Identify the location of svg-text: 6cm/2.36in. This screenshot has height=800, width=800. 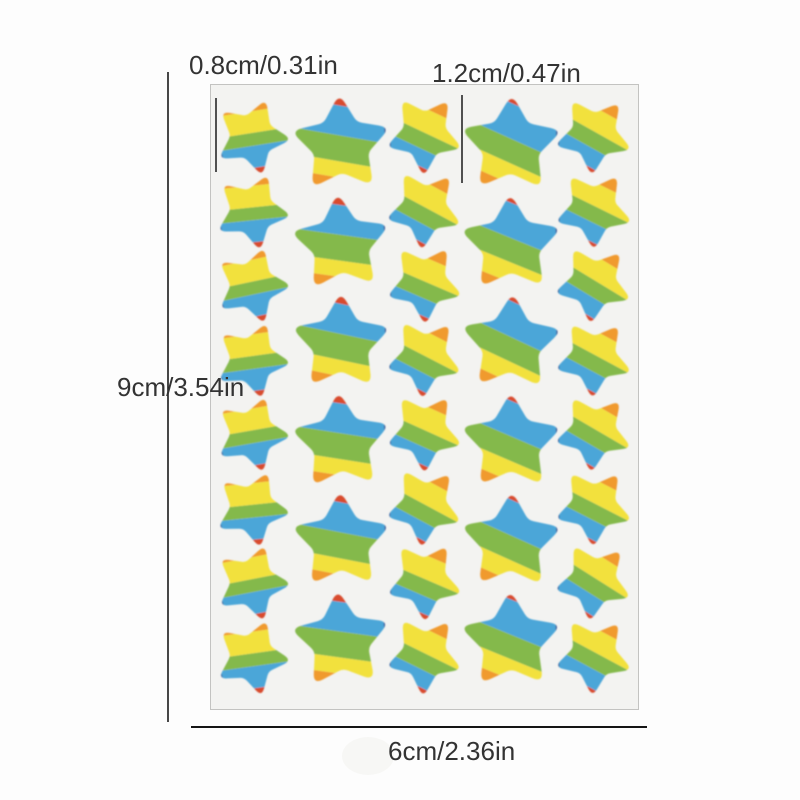
(451, 751).